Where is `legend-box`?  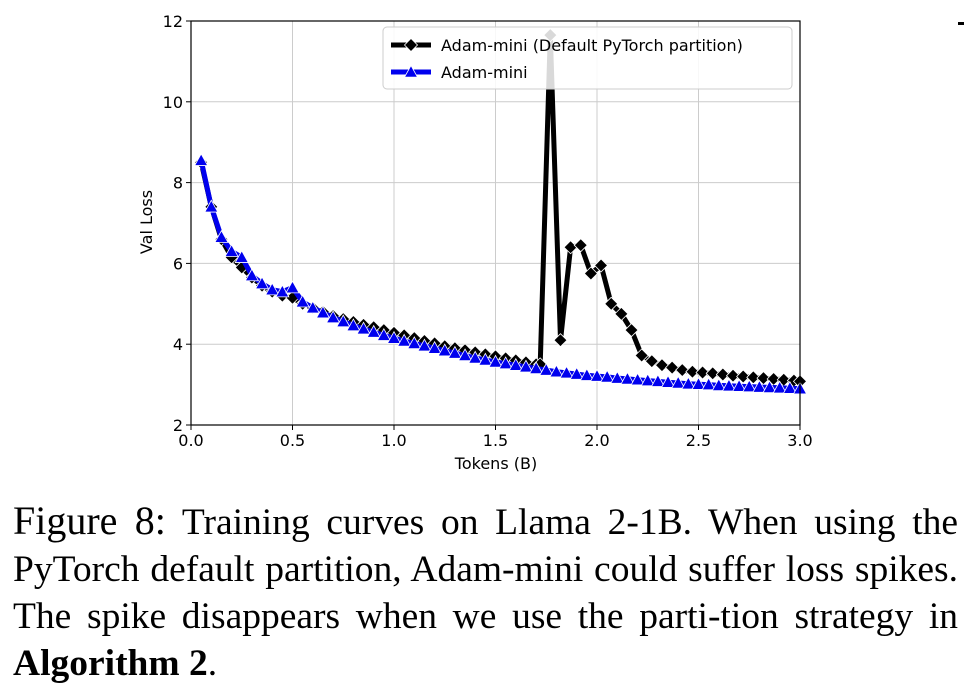 legend-box is located at coordinates (587, 58).